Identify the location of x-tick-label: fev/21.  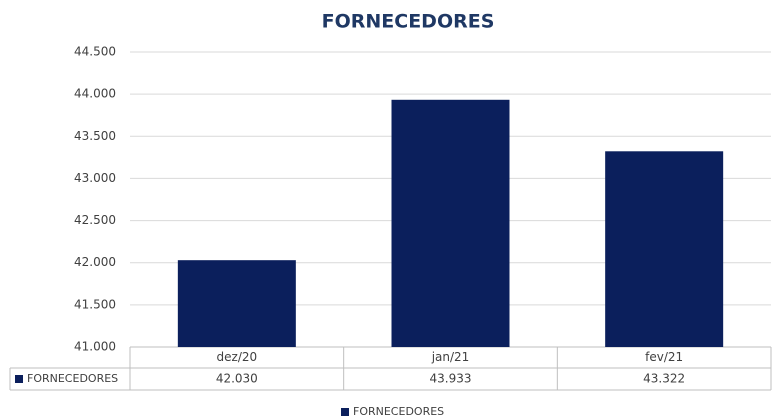
(664, 357).